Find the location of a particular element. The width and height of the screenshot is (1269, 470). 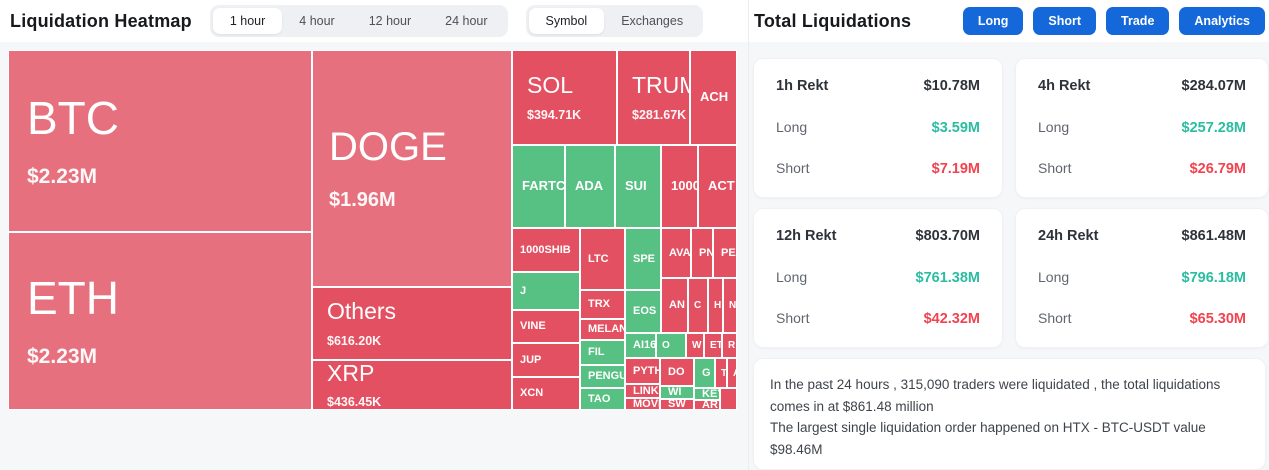

treemap-cell-spe: SPE is located at coordinates (643, 259).